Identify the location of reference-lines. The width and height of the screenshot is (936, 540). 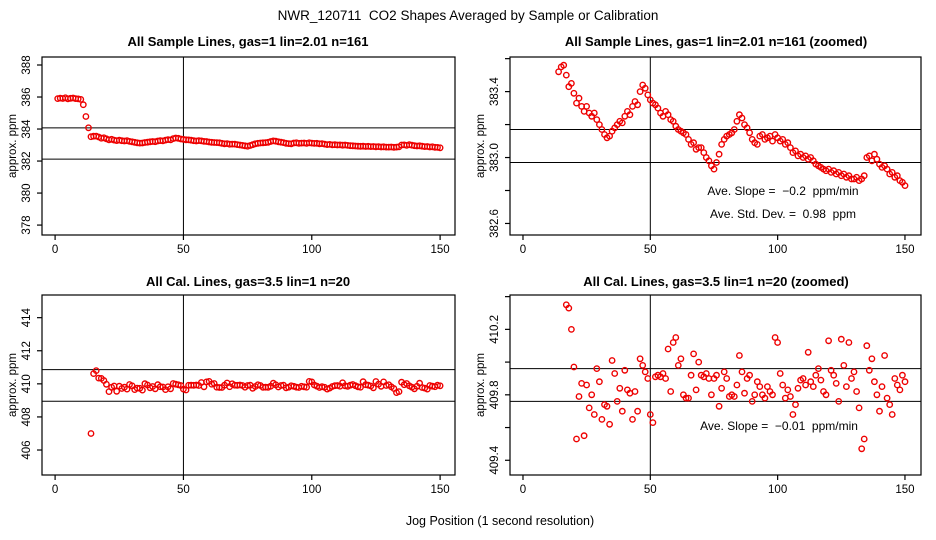
(715, 385).